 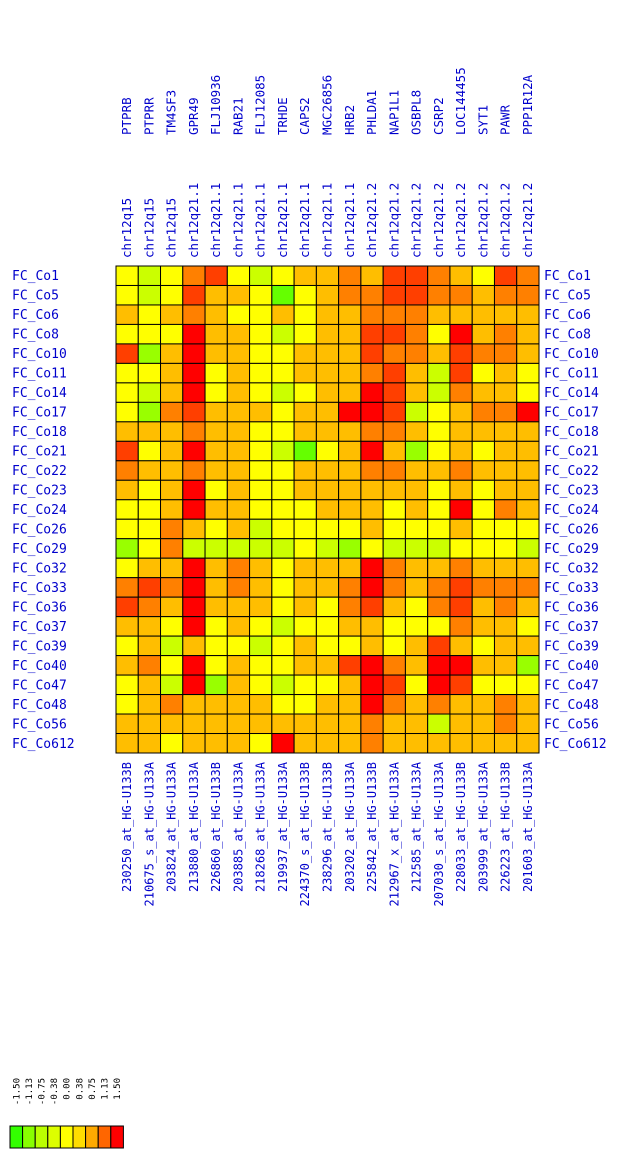 What do you see at coordinates (282, 116) in the screenshot?
I see `gene-symbol-label: TRHDE` at bounding box center [282, 116].